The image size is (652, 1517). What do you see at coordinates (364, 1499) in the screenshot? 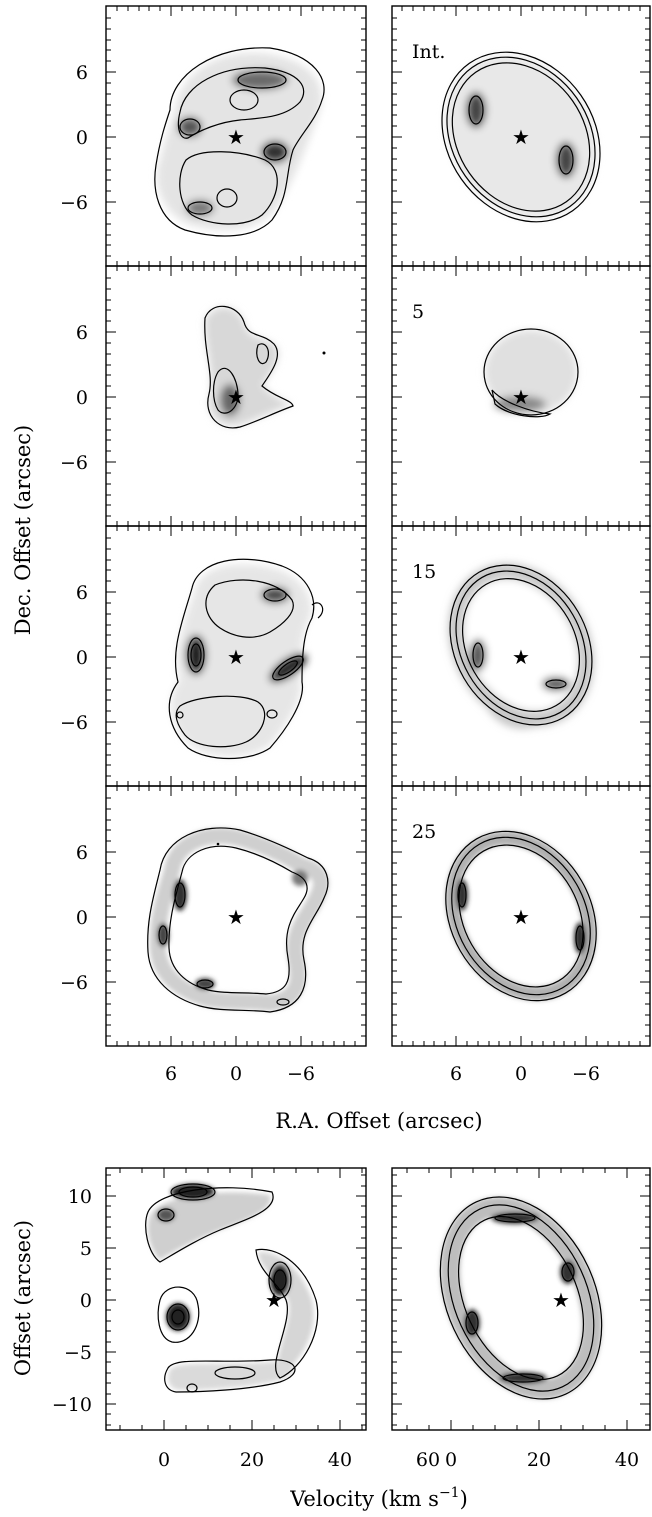
I see `velocity-axis-title-main: Velocity (km s` at bounding box center [364, 1499].